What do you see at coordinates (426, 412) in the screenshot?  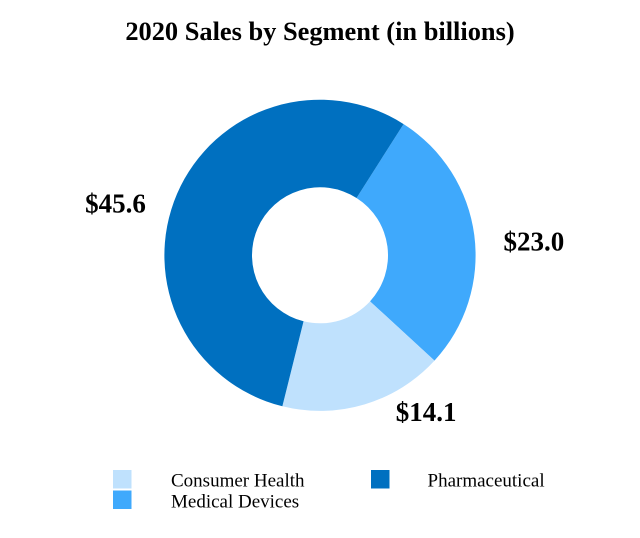 I see `svg-text: $14.1` at bounding box center [426, 412].